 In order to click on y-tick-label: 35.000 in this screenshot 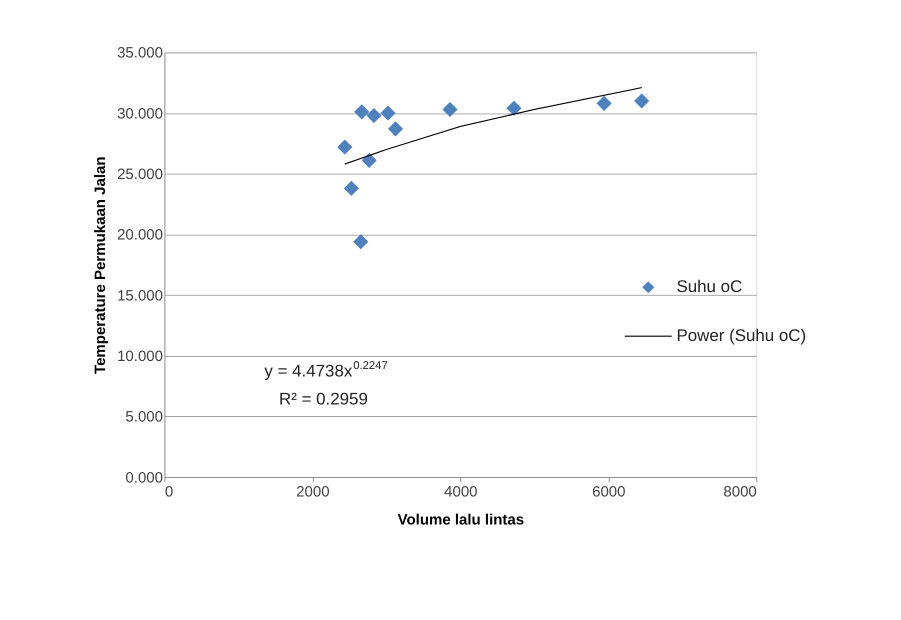, I will do `click(140, 53)`.